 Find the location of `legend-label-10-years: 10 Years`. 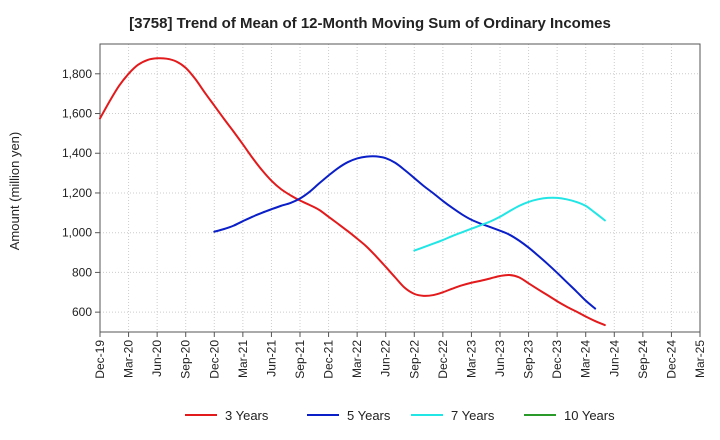

legend-label-10-years: 10 Years is located at coordinates (589, 415).